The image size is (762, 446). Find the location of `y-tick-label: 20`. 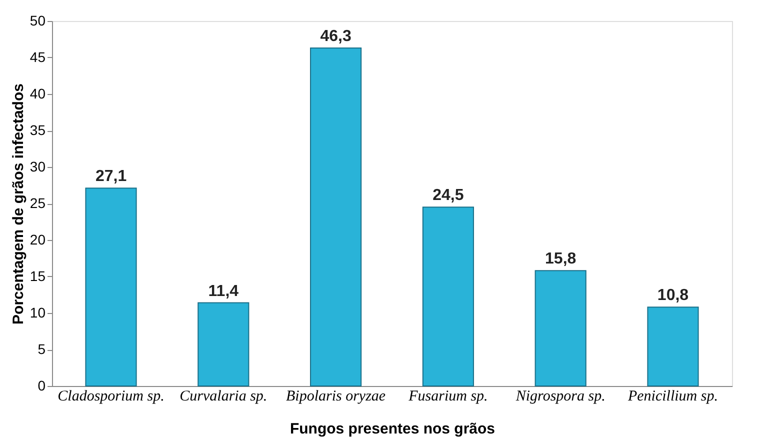

y-tick-label: 20 is located at coordinates (38, 240).